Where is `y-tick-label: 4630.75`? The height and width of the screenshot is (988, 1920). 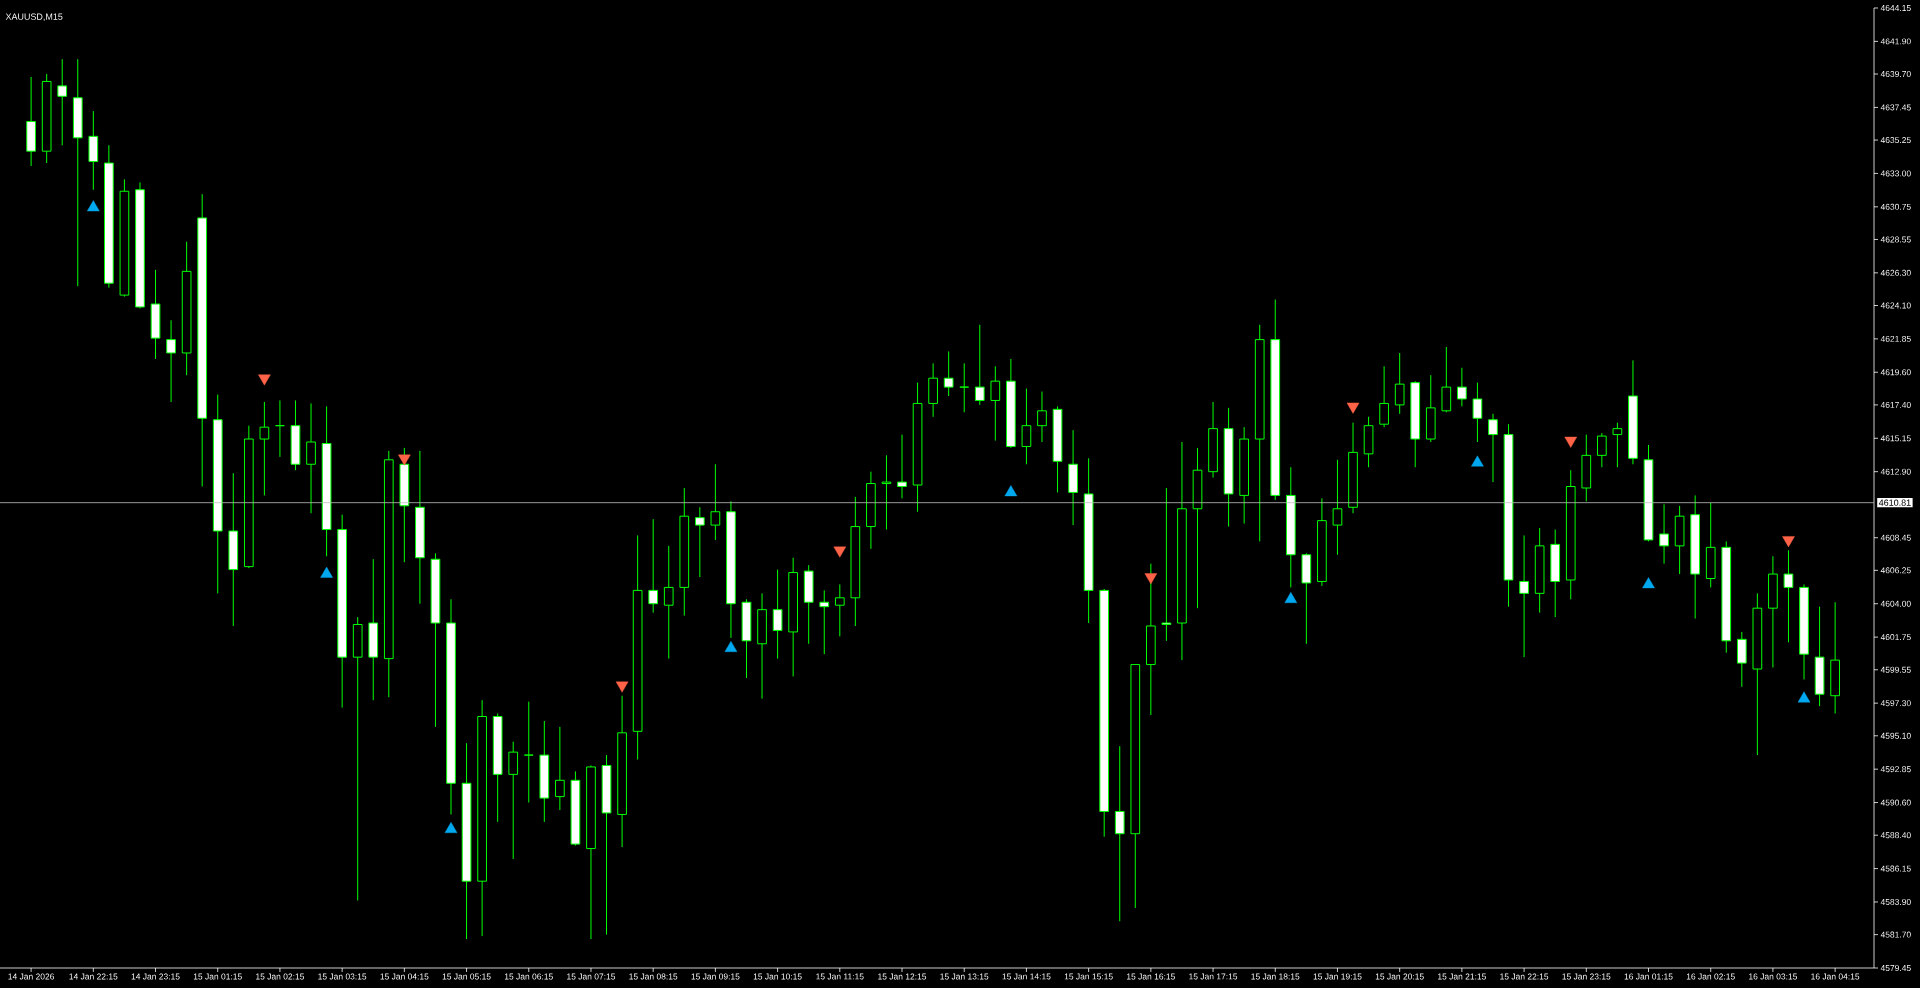
y-tick-label: 4630.75 is located at coordinates (1895, 206).